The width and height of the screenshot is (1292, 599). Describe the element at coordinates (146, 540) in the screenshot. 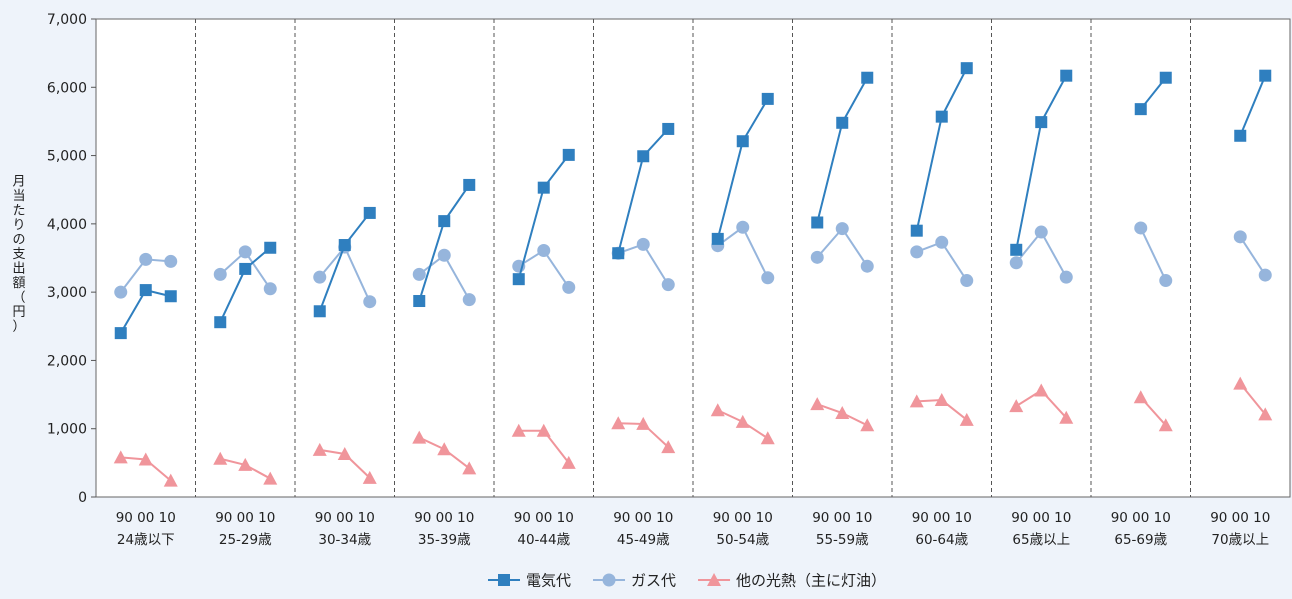

I see `x-group-label: 24歳以下` at that location.